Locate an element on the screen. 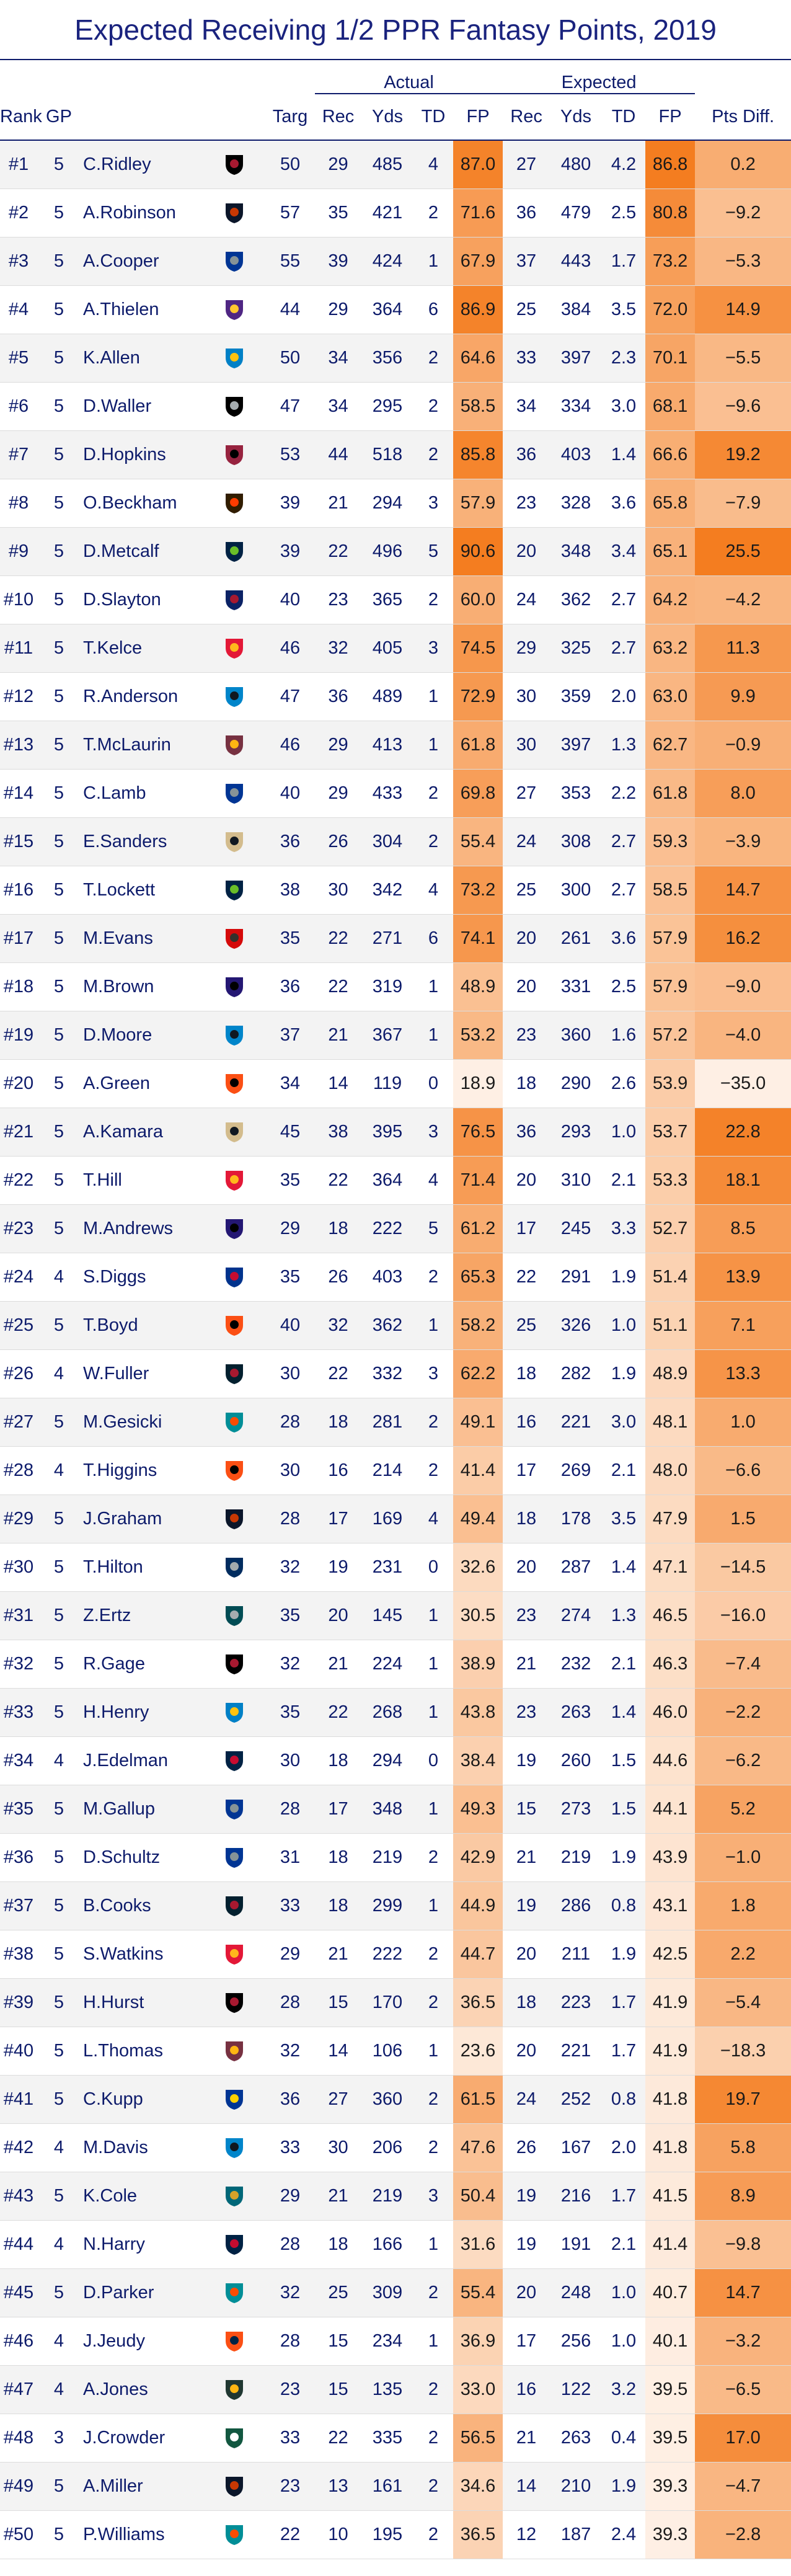 This screenshot has width=791, height=2576. col-header-actual-fp: FP is located at coordinates (478, 117).